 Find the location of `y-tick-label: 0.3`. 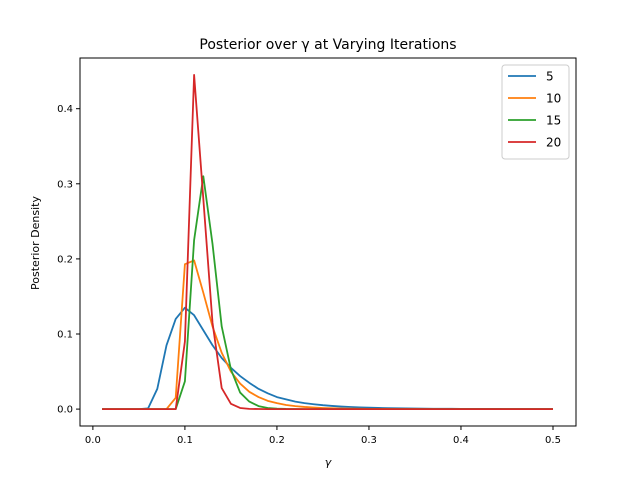

y-tick-label: 0.3 is located at coordinates (65, 184).